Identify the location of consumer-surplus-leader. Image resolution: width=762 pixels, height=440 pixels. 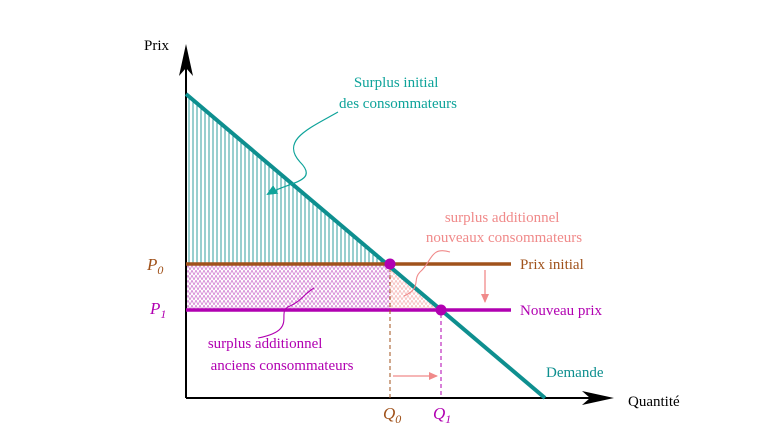
(302, 153).